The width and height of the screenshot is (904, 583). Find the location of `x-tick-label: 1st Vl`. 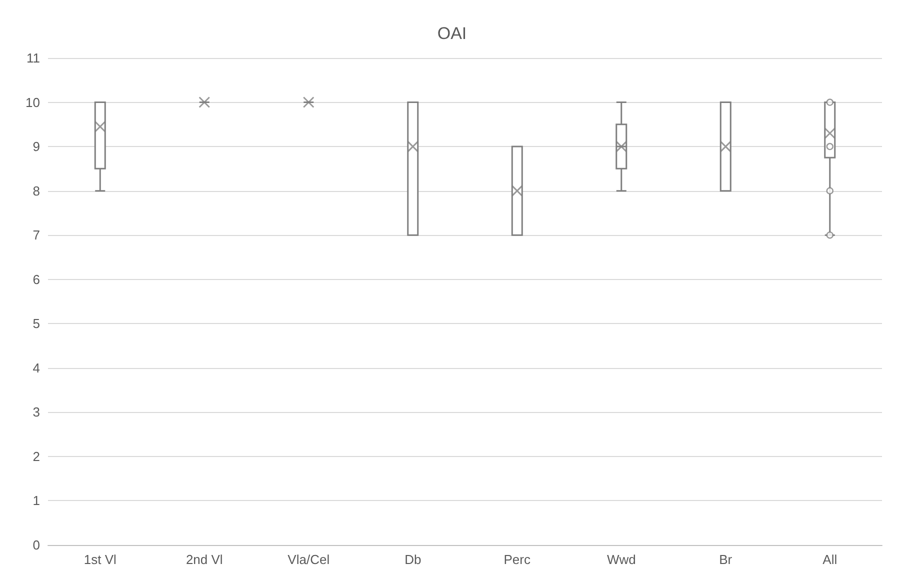

x-tick-label: 1st Vl is located at coordinates (100, 559).